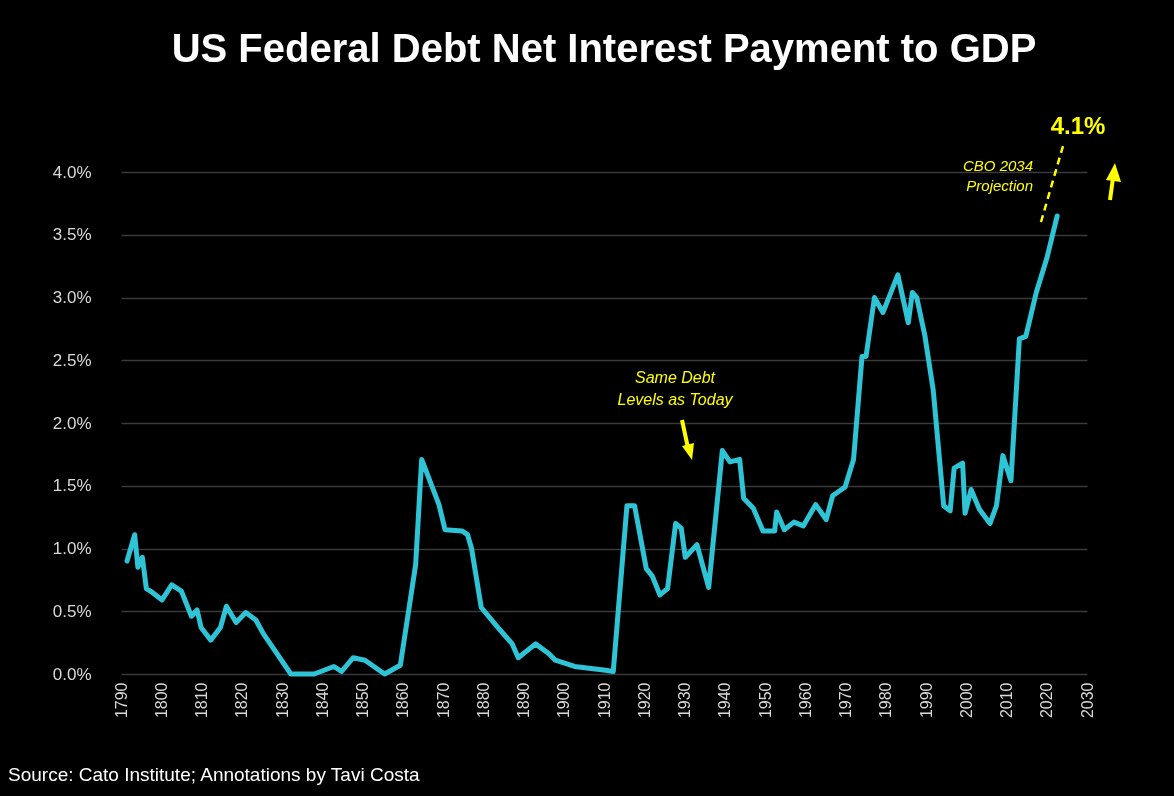 The height and width of the screenshot is (796, 1174). I want to click on x-tick-label: 1830, so click(282, 700).